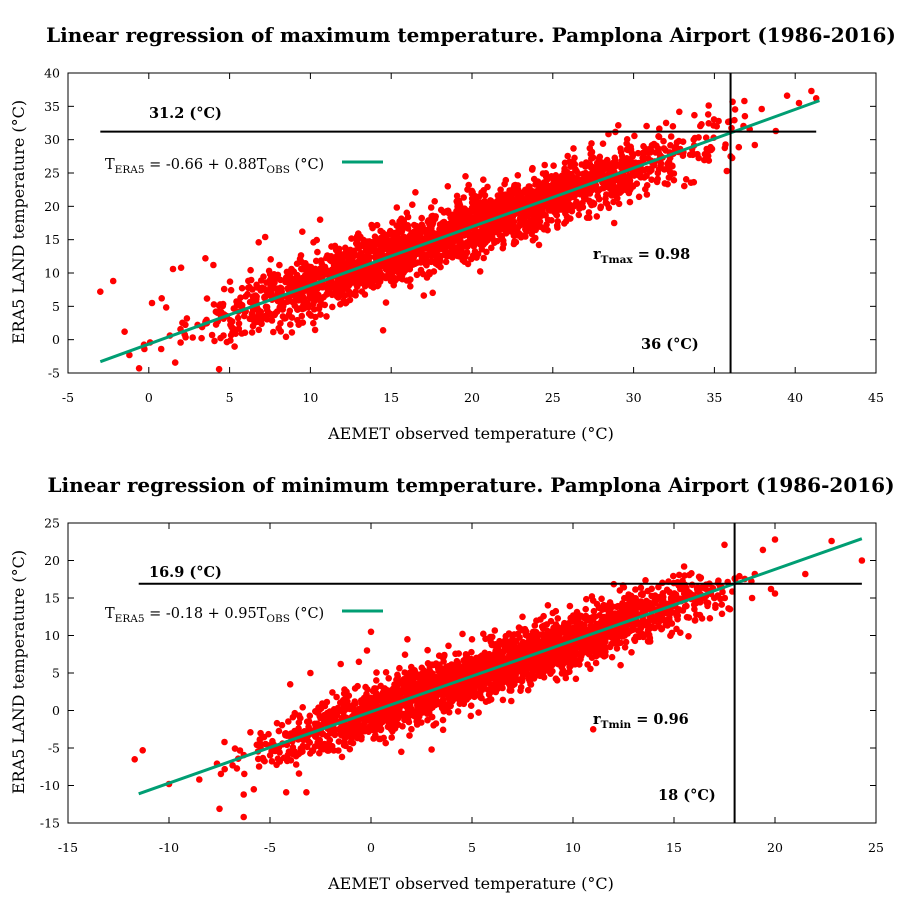  I want to click on tmax-y-tick-label: 40, so click(52, 73).